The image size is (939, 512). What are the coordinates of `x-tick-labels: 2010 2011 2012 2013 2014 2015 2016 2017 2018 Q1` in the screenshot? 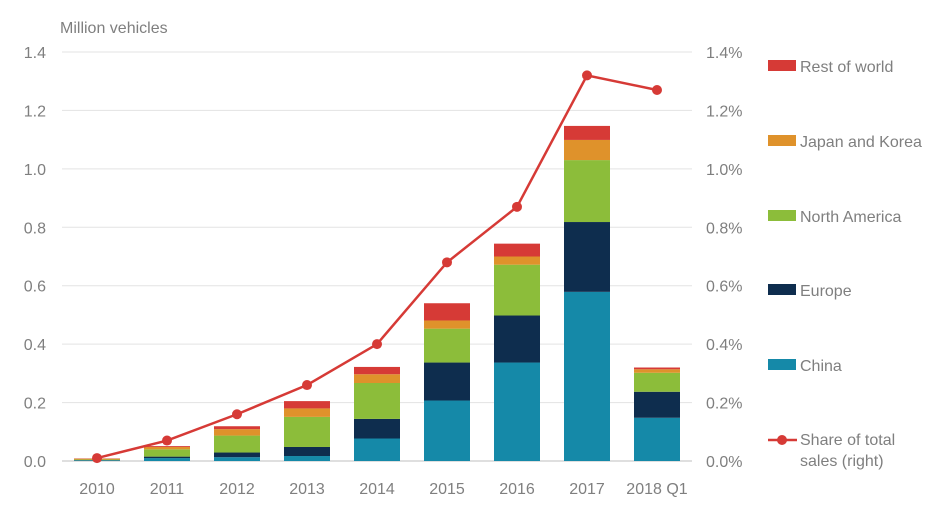 It's located at (383, 489).